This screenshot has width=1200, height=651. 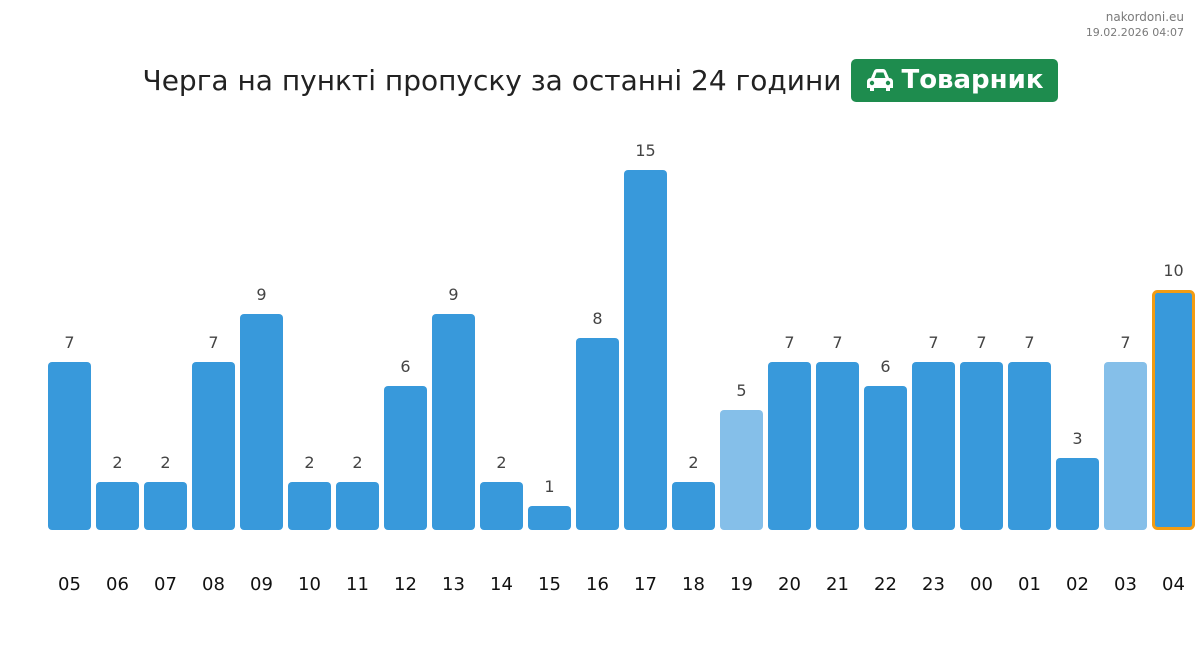 What do you see at coordinates (880, 80) in the screenshot?
I see `car-icon` at bounding box center [880, 80].